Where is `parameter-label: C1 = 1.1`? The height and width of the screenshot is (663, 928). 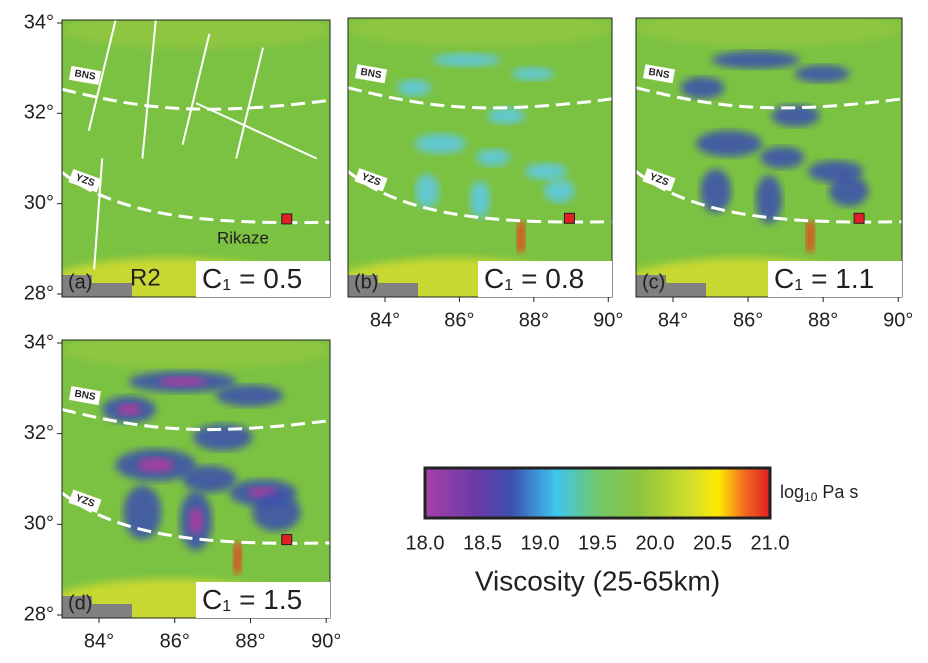 parameter-label: C1 = 1.1 is located at coordinates (824, 278).